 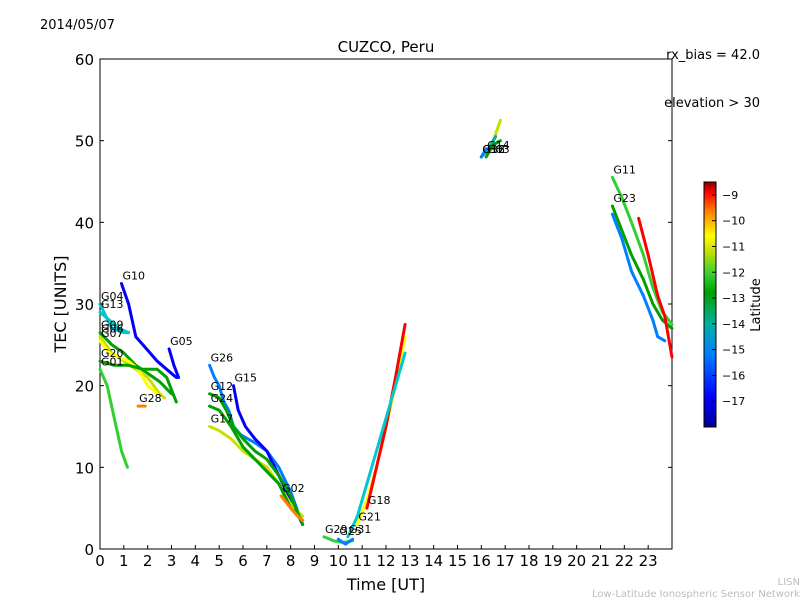 What do you see at coordinates (84, 468) in the screenshot?
I see `y-tick-label: 10` at bounding box center [84, 468].